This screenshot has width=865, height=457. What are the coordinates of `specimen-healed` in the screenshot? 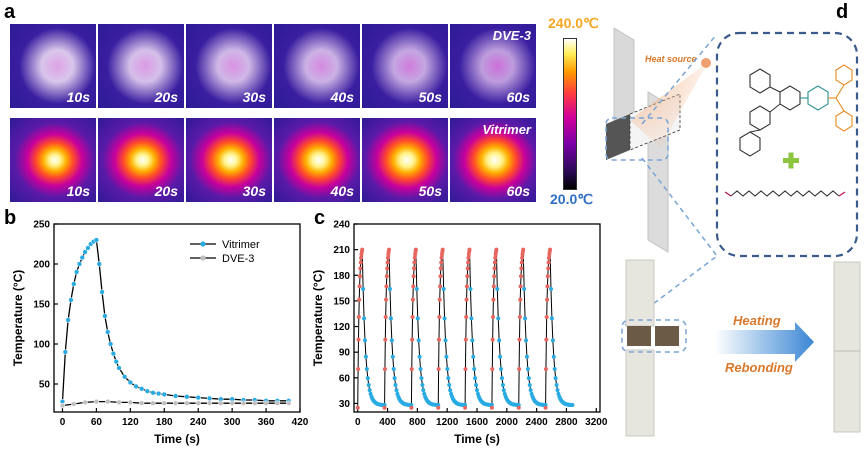 It's located at (847, 347).